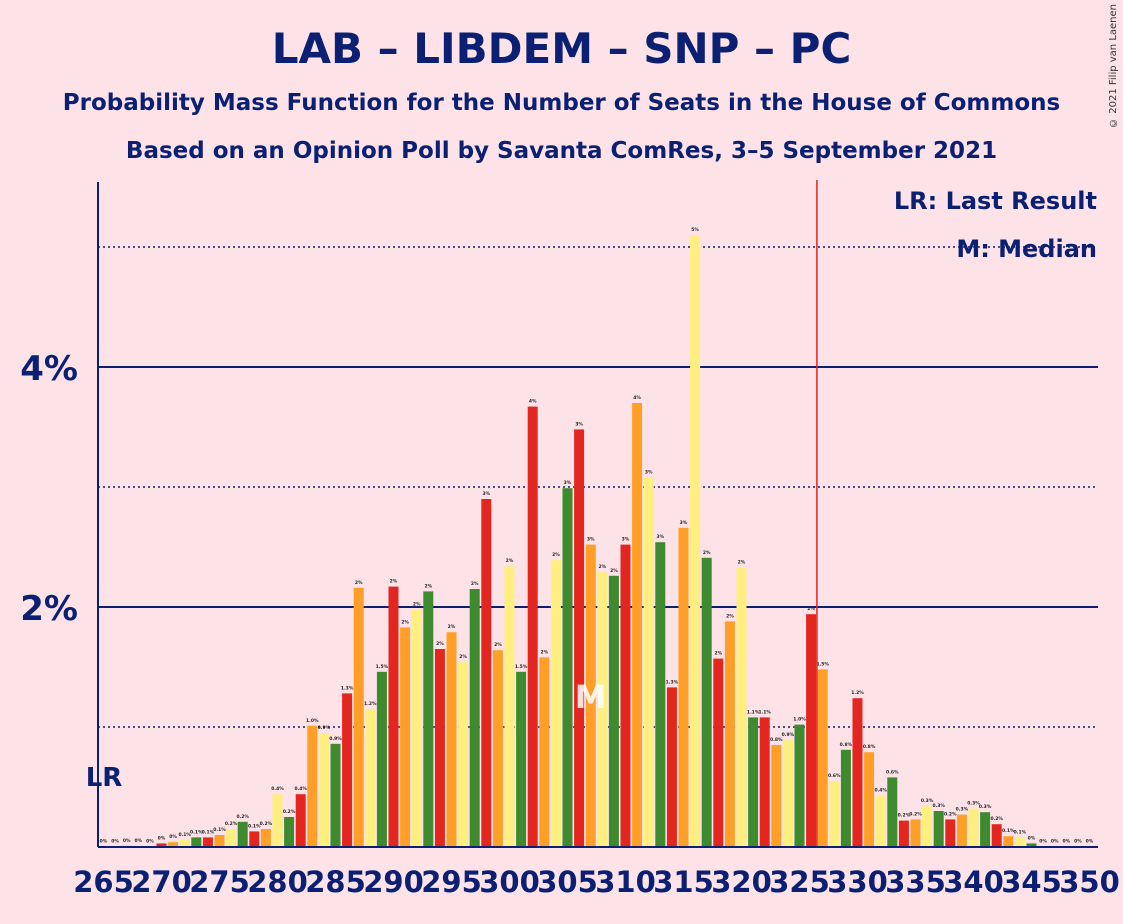 Image resolution: width=1123 pixels, height=924 pixels. Describe the element at coordinates (219, 882) in the screenshot. I see `x-tick-label: 275` at that location.